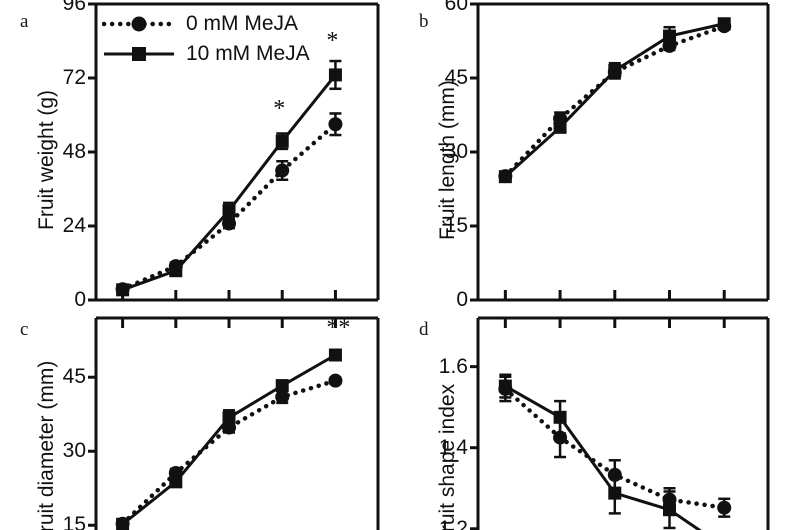 This screenshot has width=800, height=530. What do you see at coordinates (279, 108) in the screenshot?
I see `significance-mark-a-0: *` at bounding box center [279, 108].